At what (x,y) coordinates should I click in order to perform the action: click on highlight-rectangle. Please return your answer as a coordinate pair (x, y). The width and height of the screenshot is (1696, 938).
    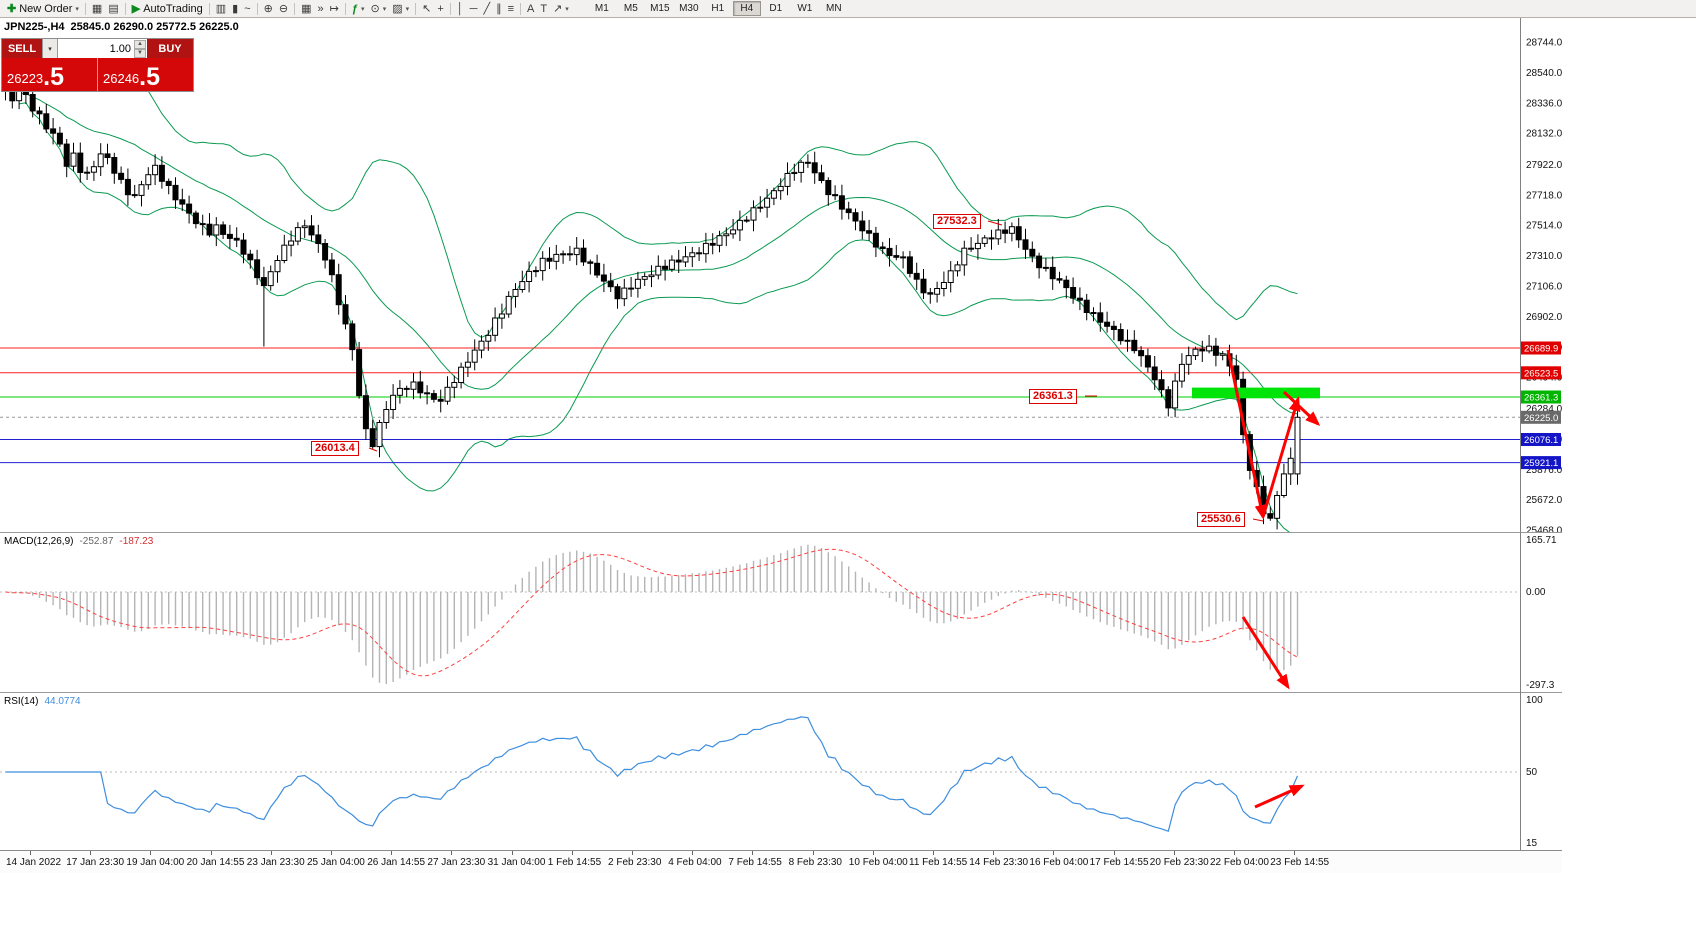
    Looking at the image, I should click on (1256, 393).